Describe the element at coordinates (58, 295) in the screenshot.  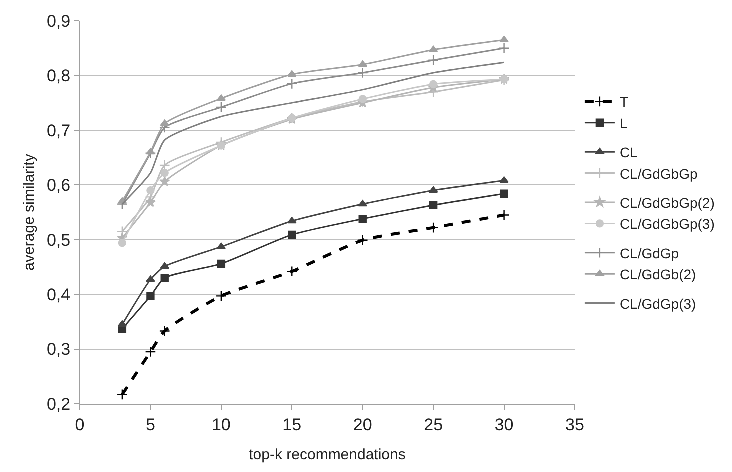
I see `y-tick-label: 0,4` at that location.